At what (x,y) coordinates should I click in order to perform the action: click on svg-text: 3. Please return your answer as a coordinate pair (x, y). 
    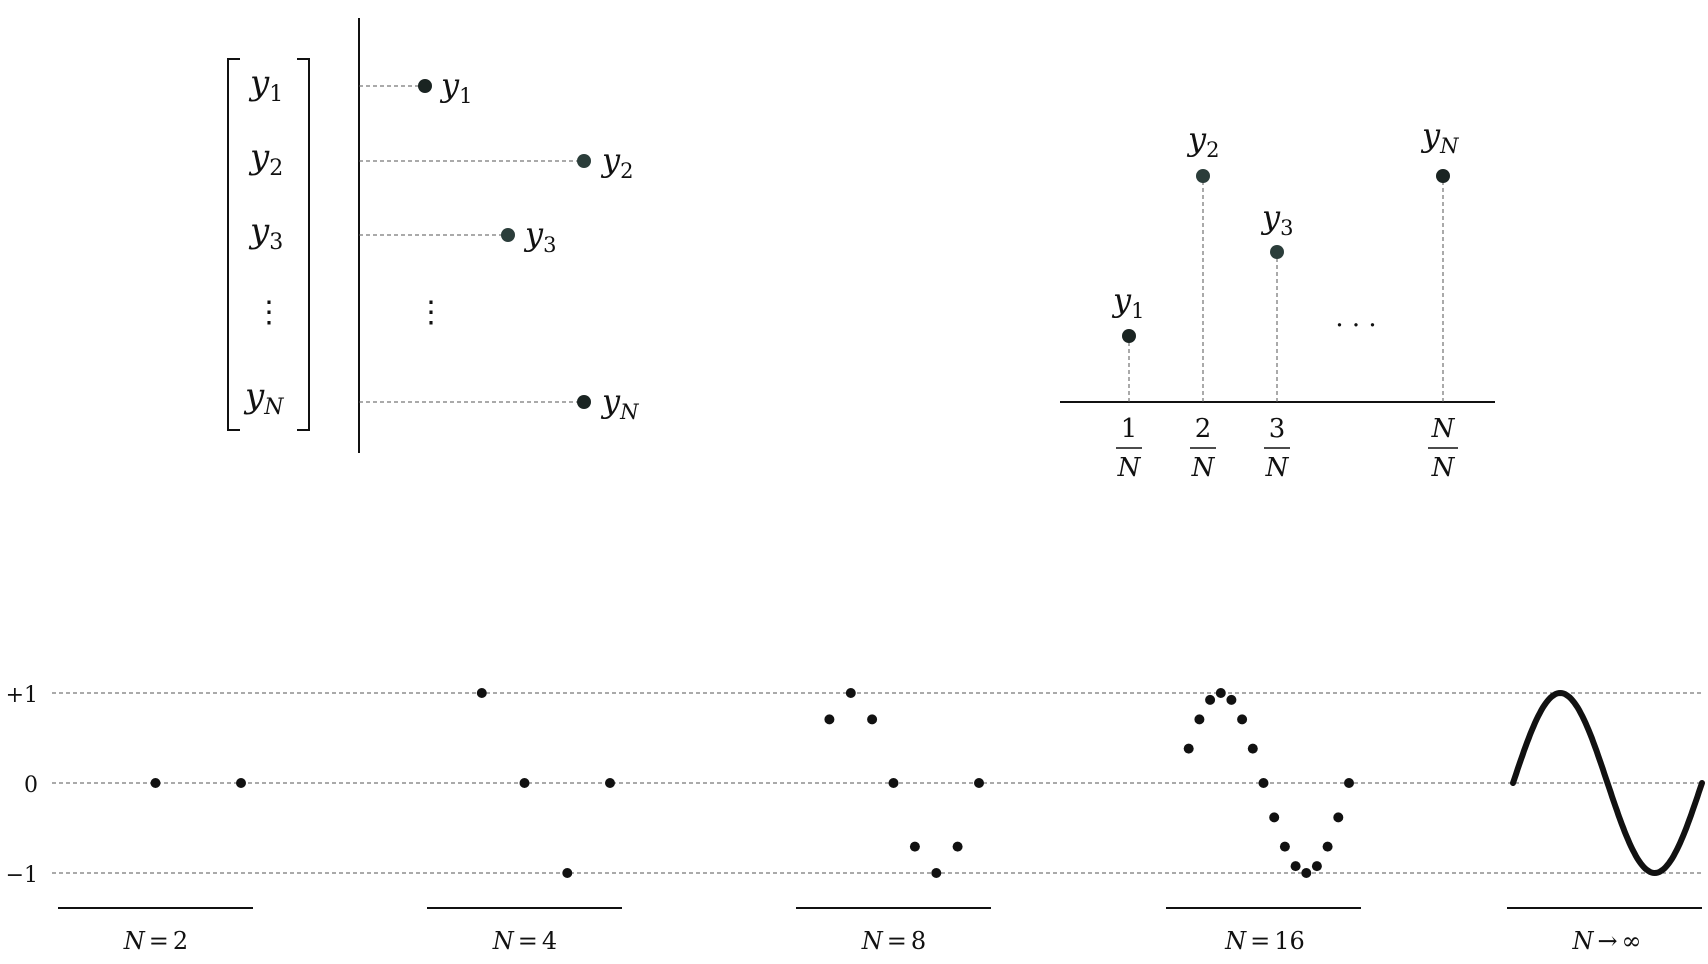
    Looking at the image, I should click on (1277, 429).